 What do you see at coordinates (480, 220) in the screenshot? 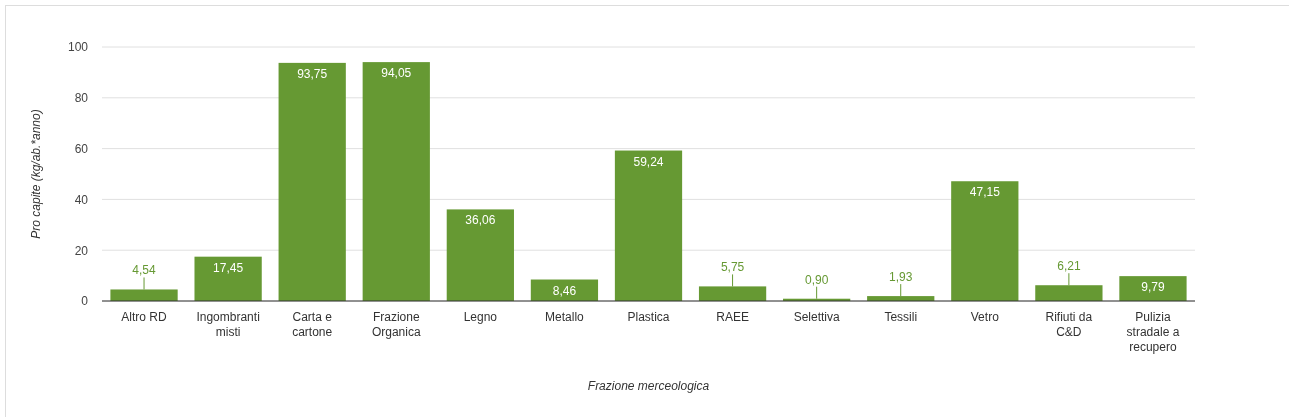
I see `data-label: 36,06` at bounding box center [480, 220].